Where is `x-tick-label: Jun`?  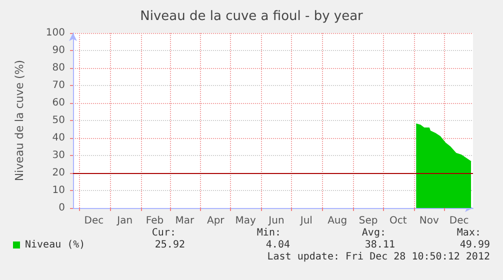
x-tick-label: Jun is located at coordinates (276, 221).